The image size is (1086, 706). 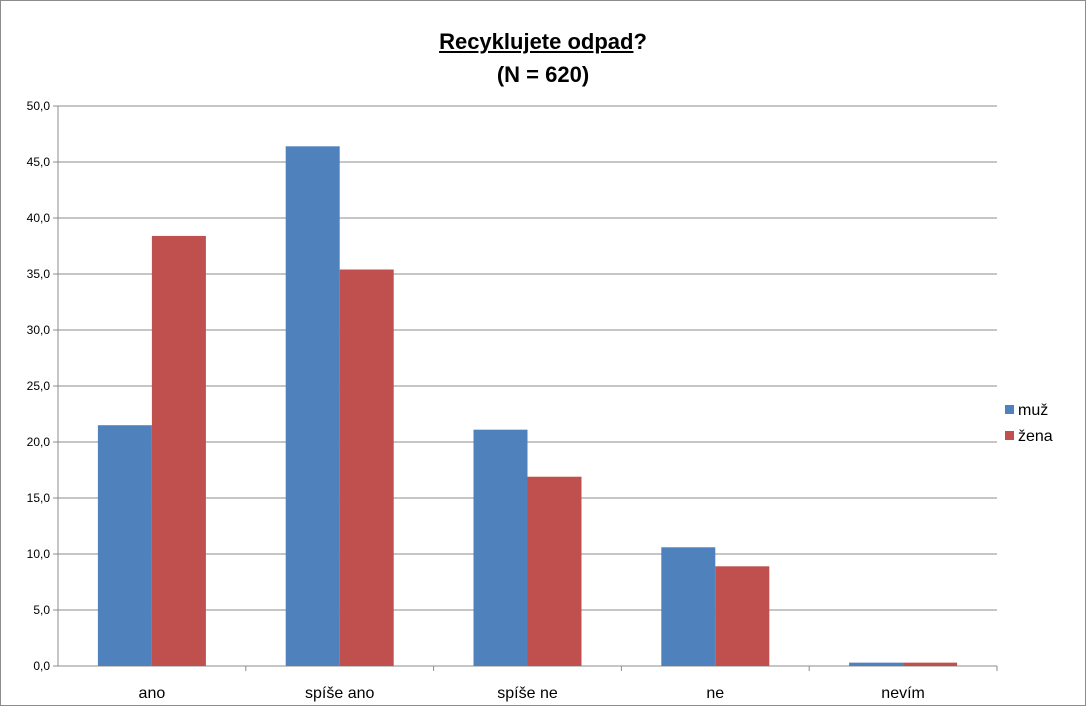 What do you see at coordinates (39, 106) in the screenshot?
I see `y-tick-label: 50,0` at bounding box center [39, 106].